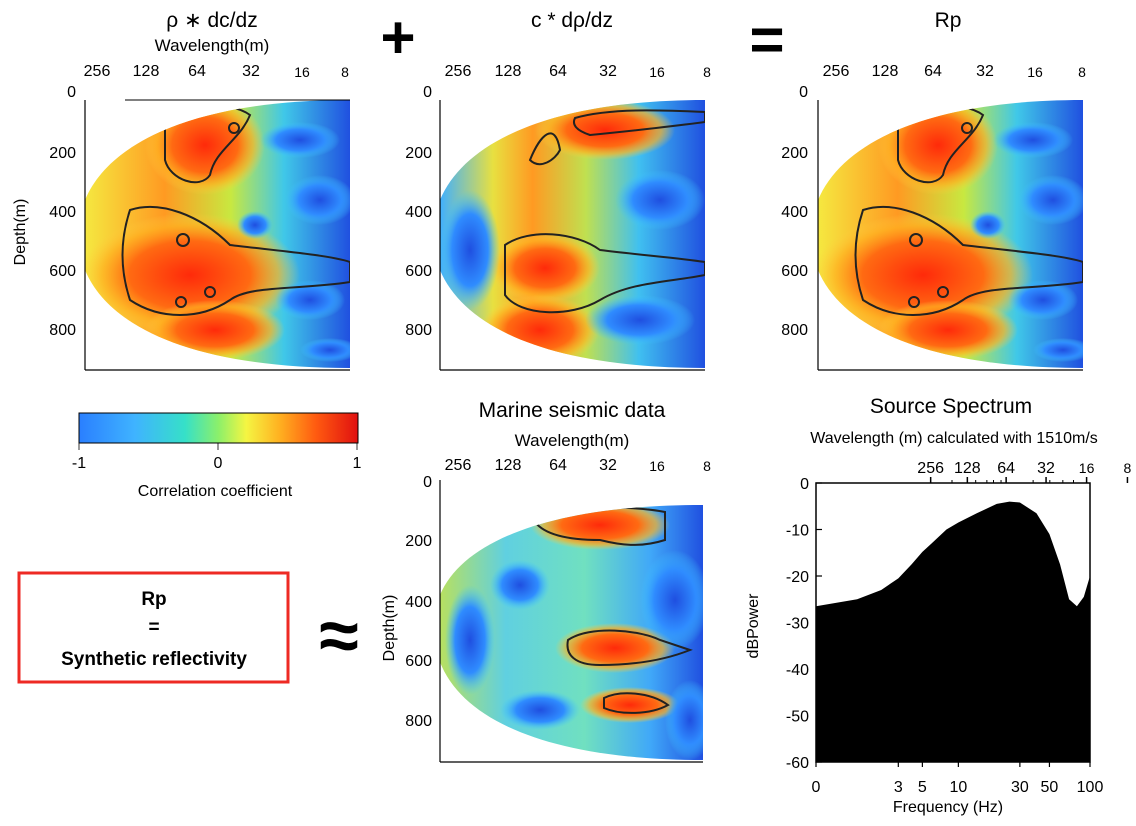 Image resolution: width=1136 pixels, height=826 pixels. Describe the element at coordinates (1090, 787) in the screenshot. I see `x-tick-label: 100` at that location.